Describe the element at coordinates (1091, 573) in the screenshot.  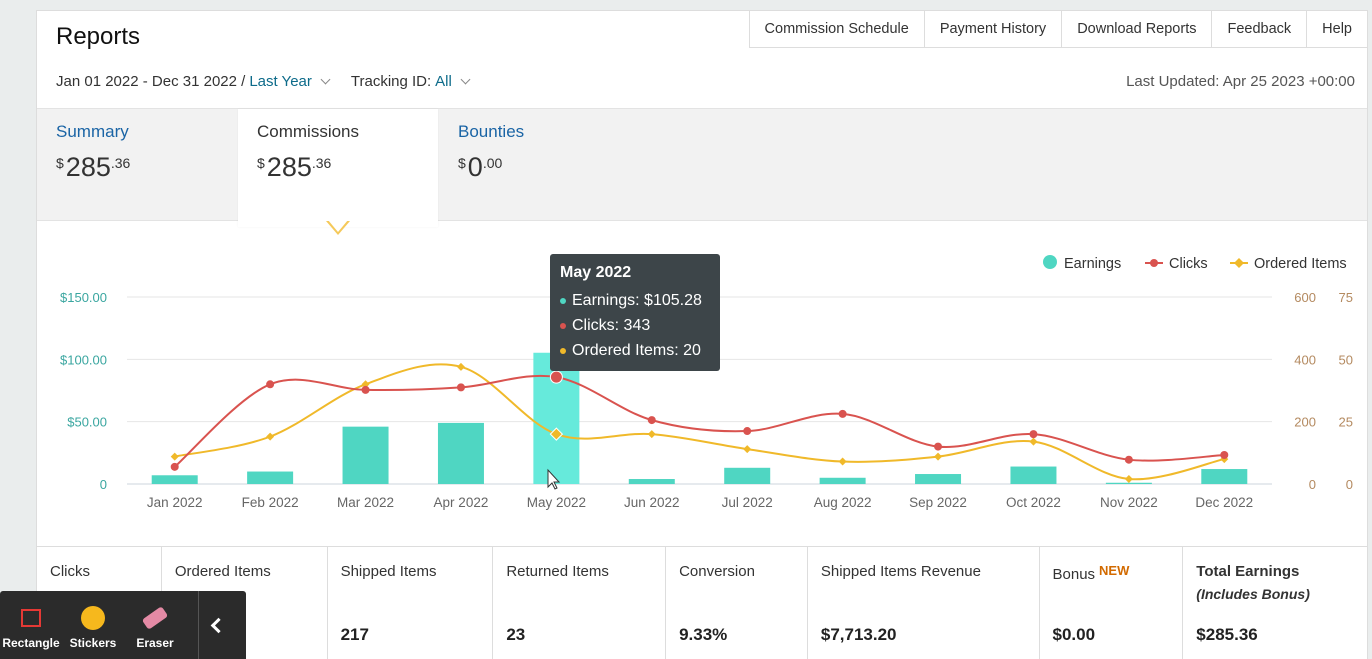
I see `stat-label: Bonus NEW` at that location.